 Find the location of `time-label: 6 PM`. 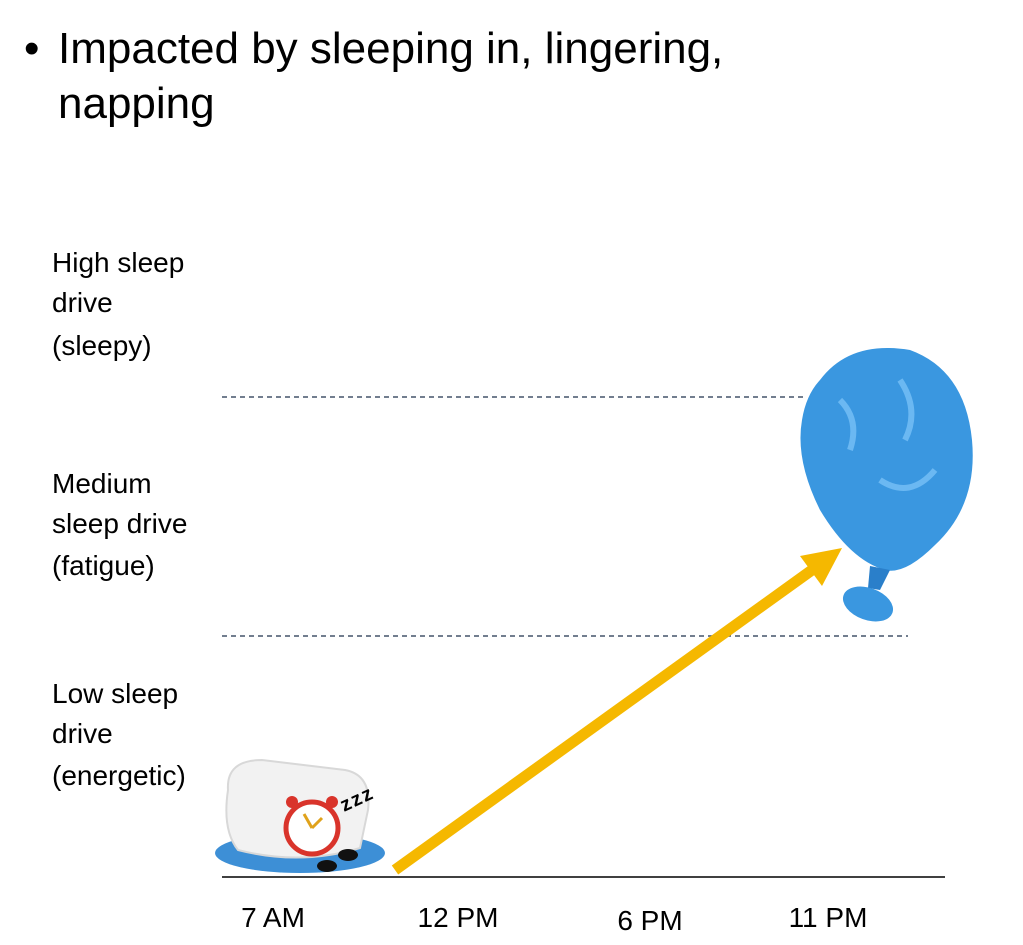

time-label: 6 PM is located at coordinates (649, 920).